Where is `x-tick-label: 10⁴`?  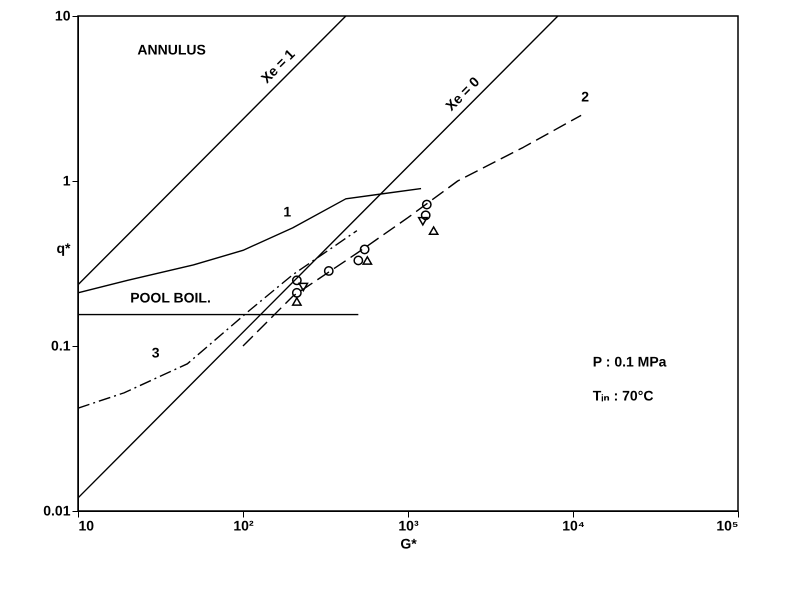 x-tick-label: 10⁴ is located at coordinates (573, 526).